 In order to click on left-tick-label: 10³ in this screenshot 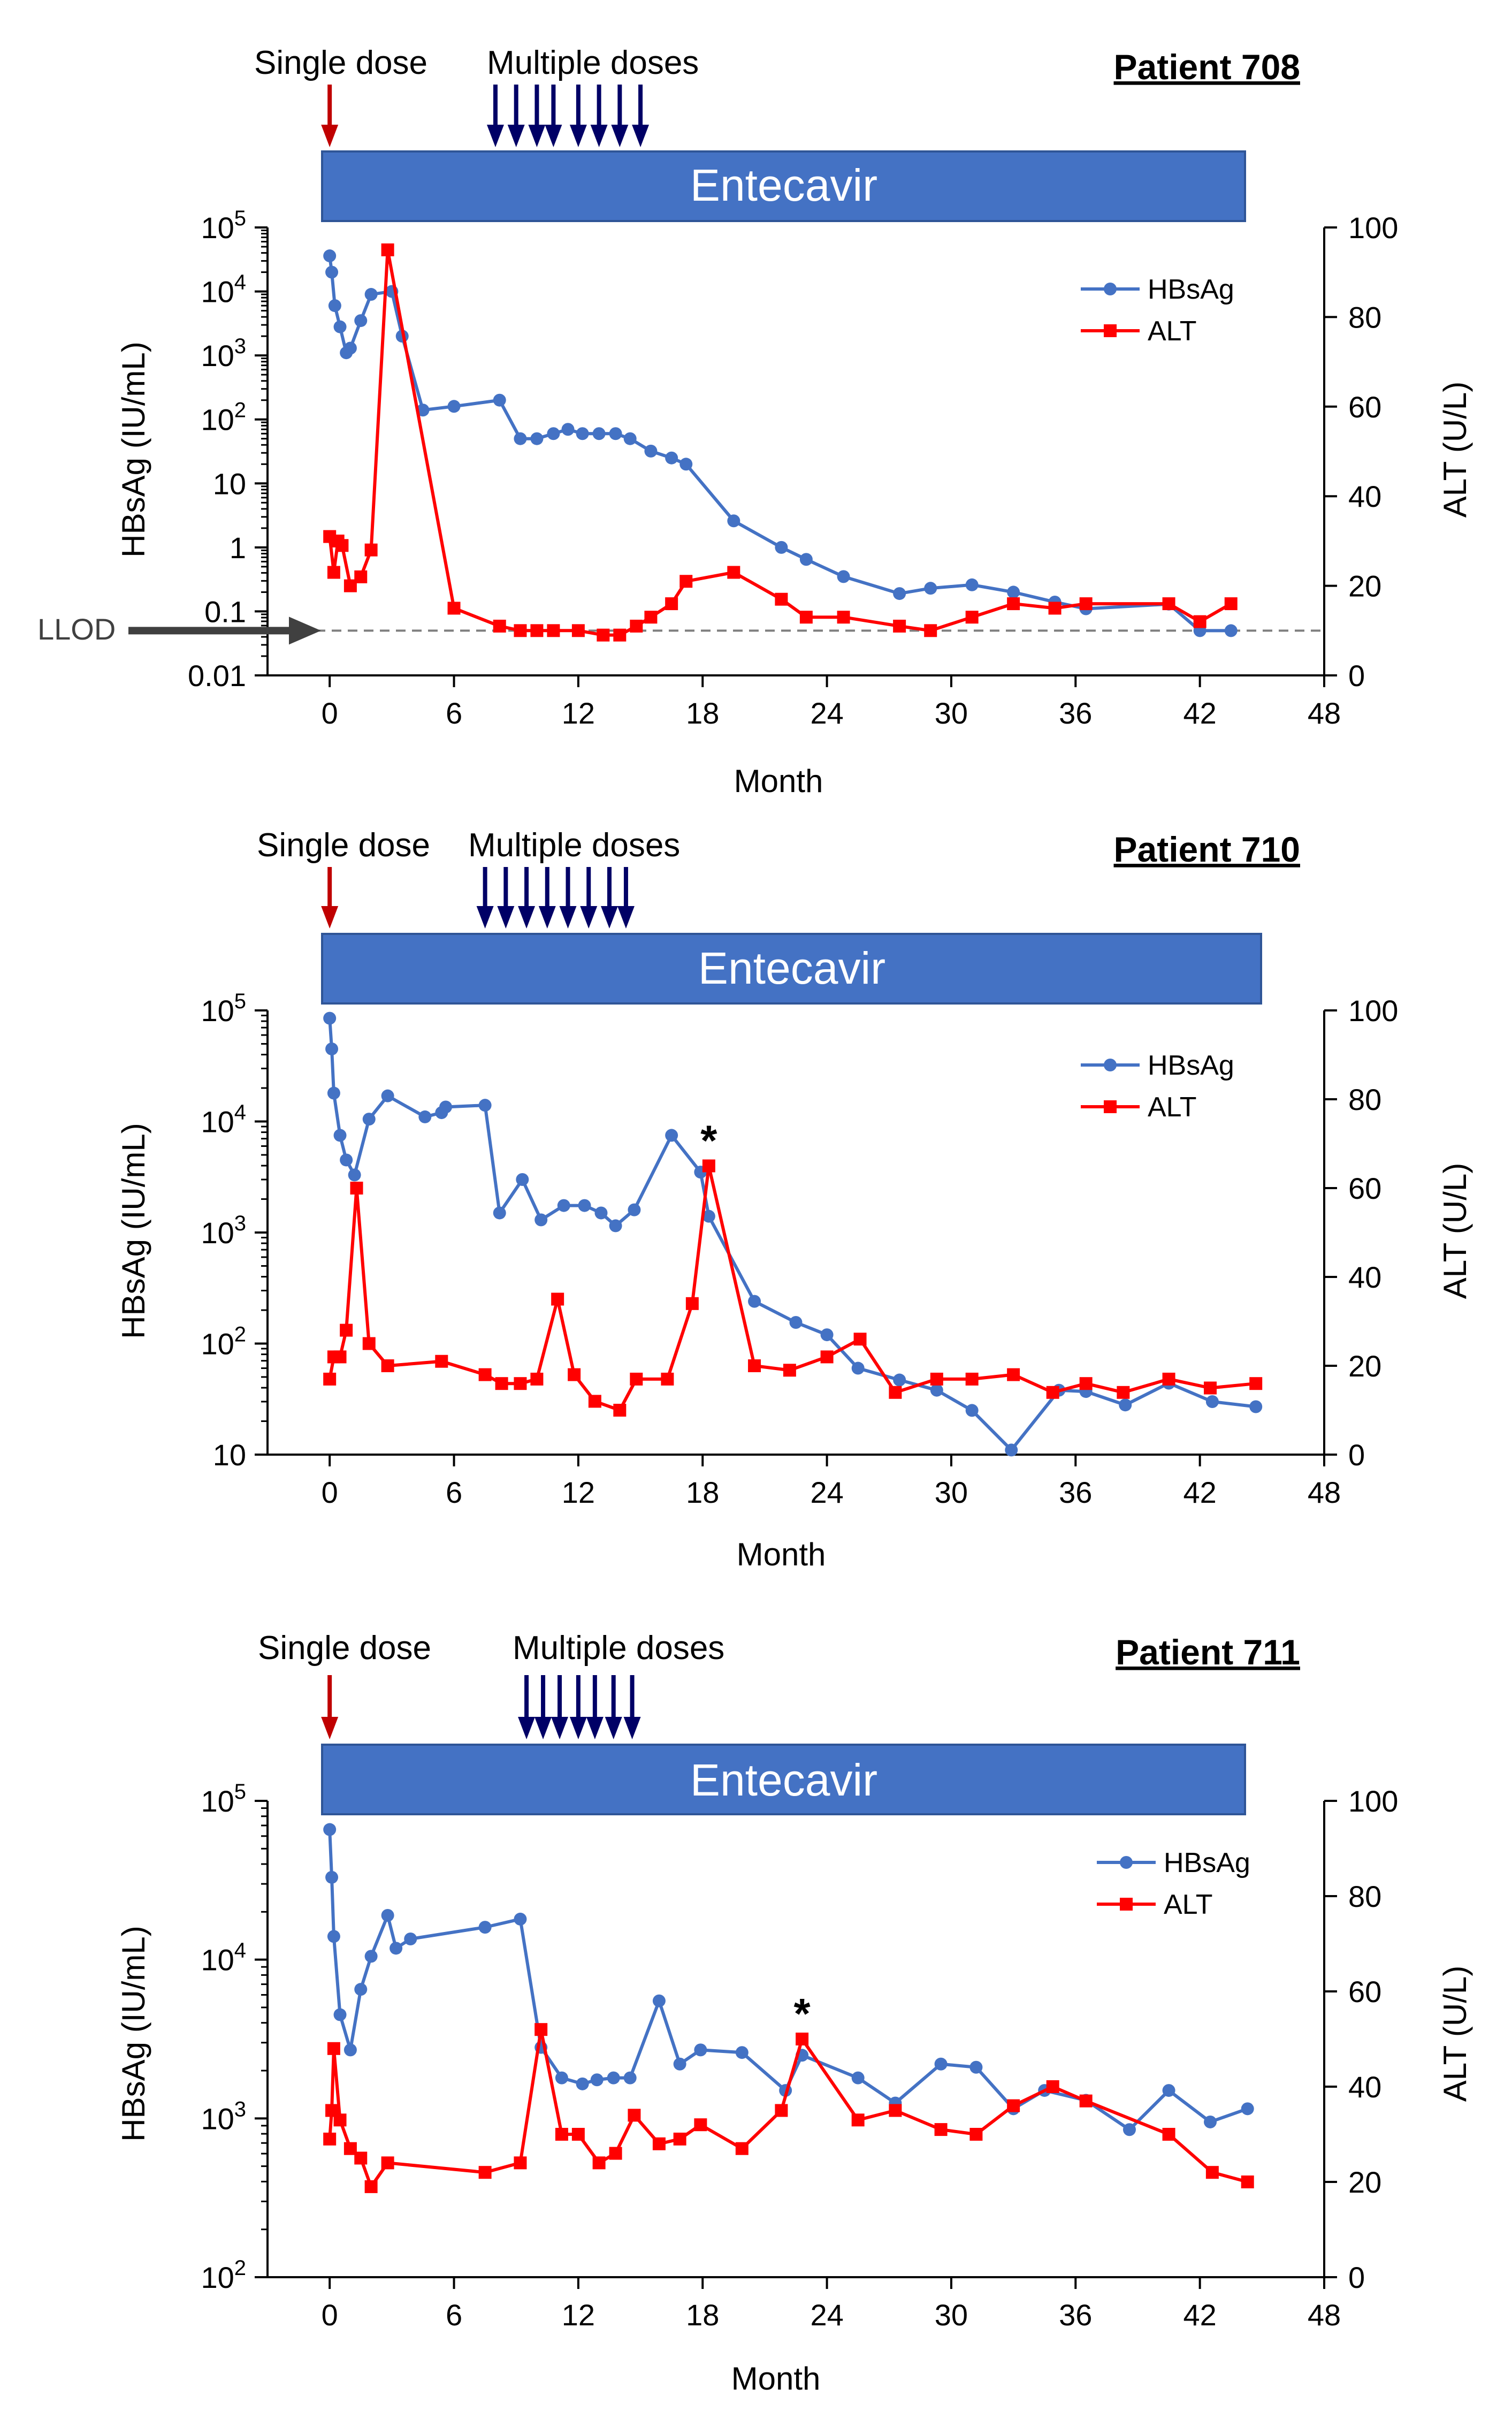, I will do `click(223, 1231)`.